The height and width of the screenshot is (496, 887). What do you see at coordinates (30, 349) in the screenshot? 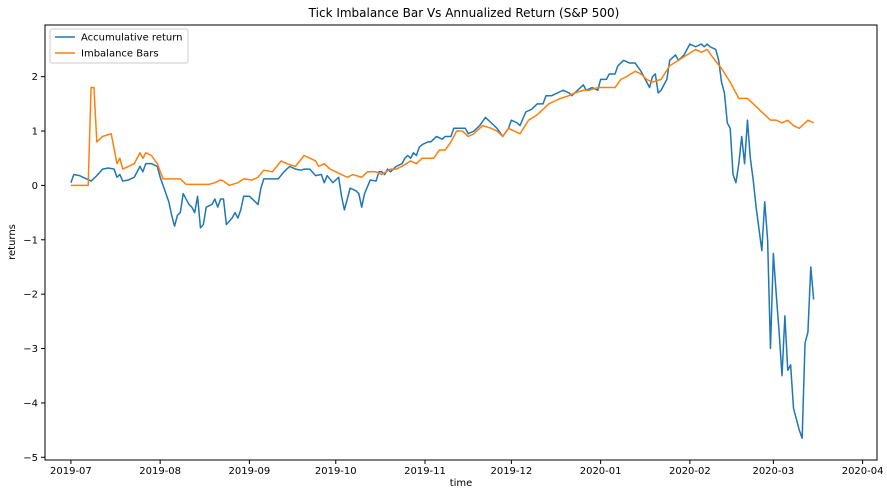
I see `y-tick-label: −3` at bounding box center [30, 349].